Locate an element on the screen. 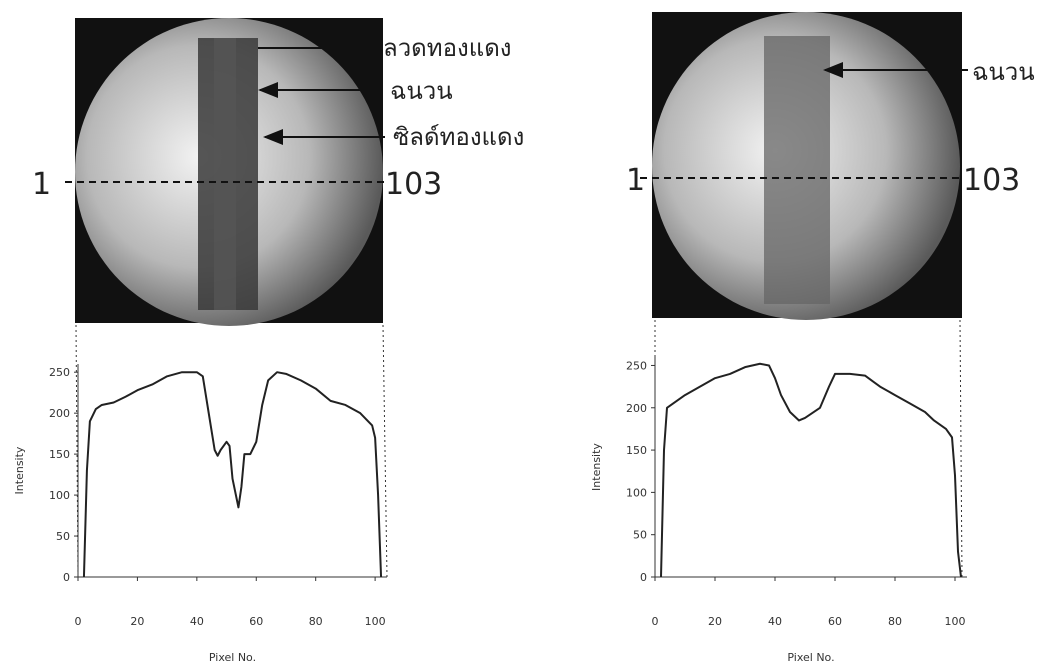 This screenshot has height=667, width=1053. label: ลวดทองแดง is located at coordinates (447, 48).